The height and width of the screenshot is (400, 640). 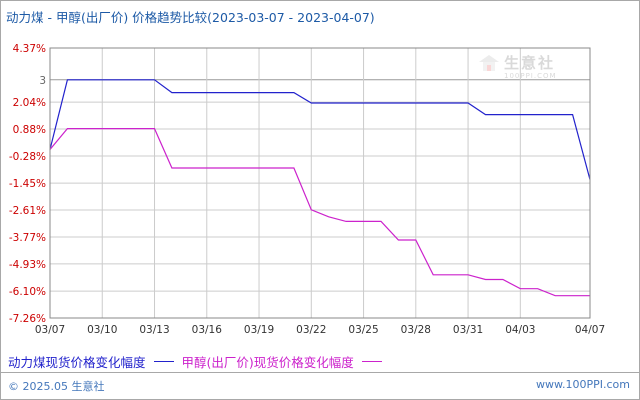 I want to click on x-tick-label: 04/03, so click(x=520, y=330).